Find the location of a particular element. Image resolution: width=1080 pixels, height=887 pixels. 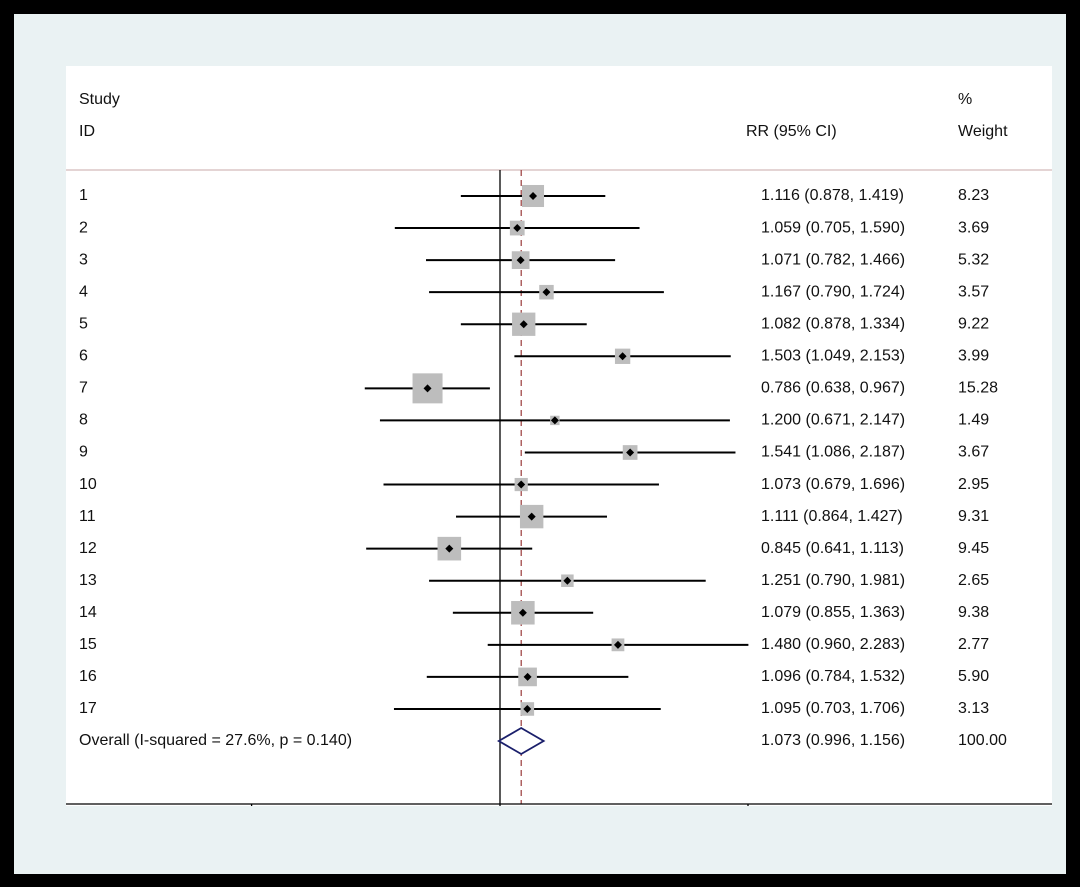

weight-text: 3.69 is located at coordinates (973, 227).